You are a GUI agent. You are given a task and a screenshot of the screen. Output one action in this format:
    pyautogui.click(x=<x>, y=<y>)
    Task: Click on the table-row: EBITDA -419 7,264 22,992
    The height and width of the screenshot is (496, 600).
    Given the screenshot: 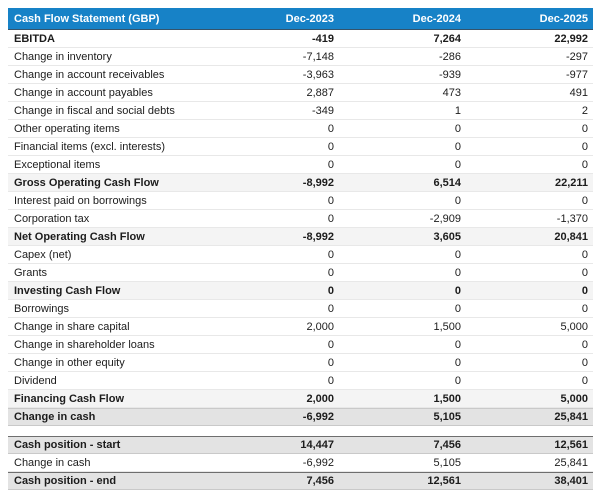 What is the action you would take?
    pyautogui.click(x=300, y=39)
    